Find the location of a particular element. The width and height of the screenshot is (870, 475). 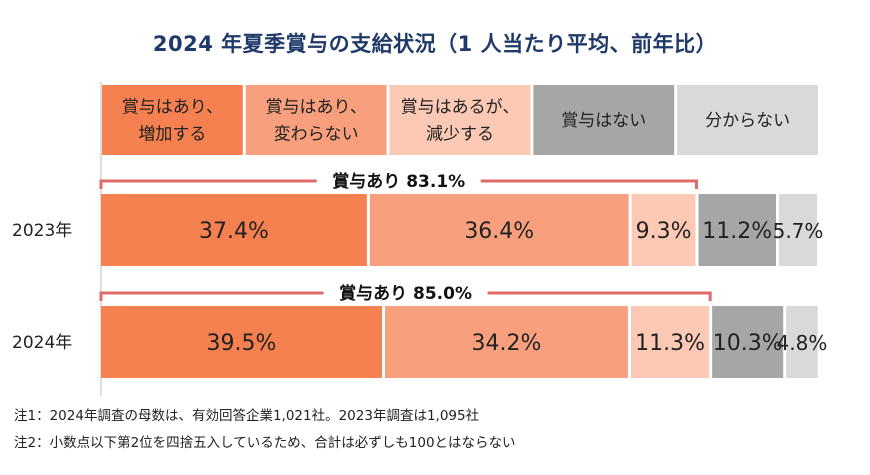

data-label: 34.2% is located at coordinates (507, 343).